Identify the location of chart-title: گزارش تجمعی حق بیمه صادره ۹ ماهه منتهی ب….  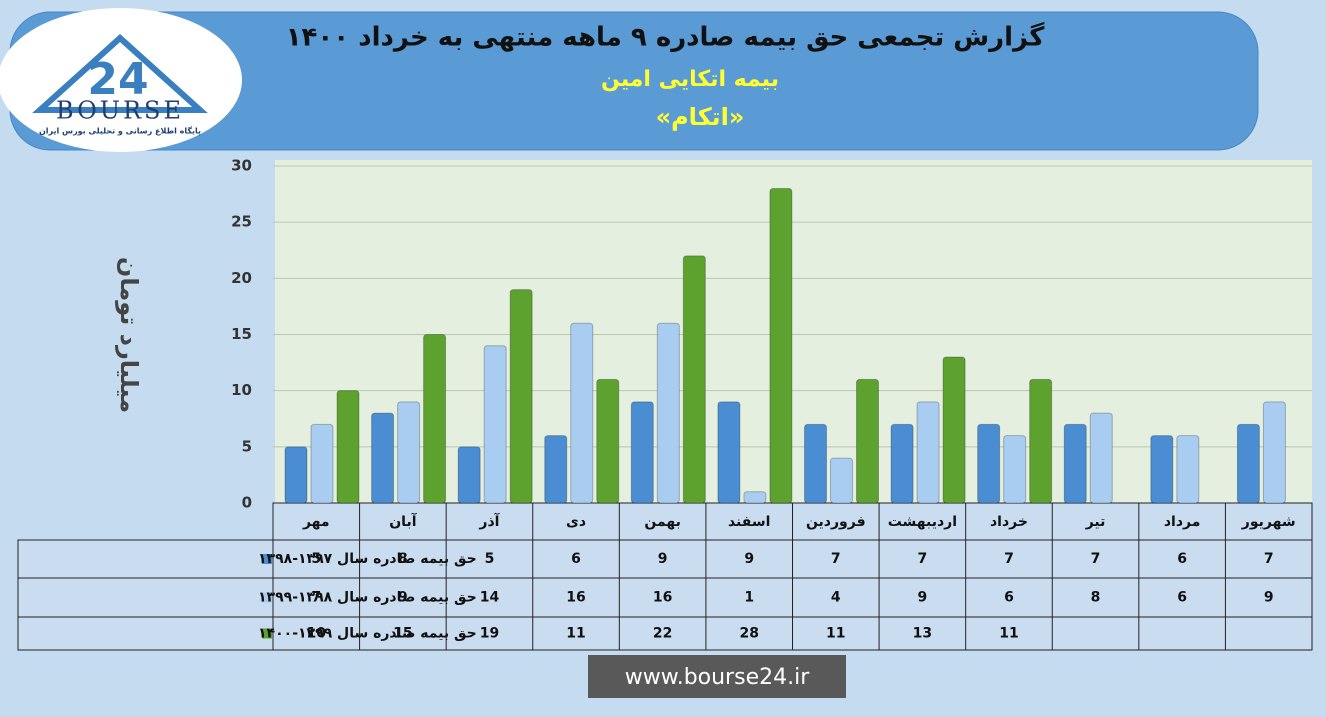
(666, 37).